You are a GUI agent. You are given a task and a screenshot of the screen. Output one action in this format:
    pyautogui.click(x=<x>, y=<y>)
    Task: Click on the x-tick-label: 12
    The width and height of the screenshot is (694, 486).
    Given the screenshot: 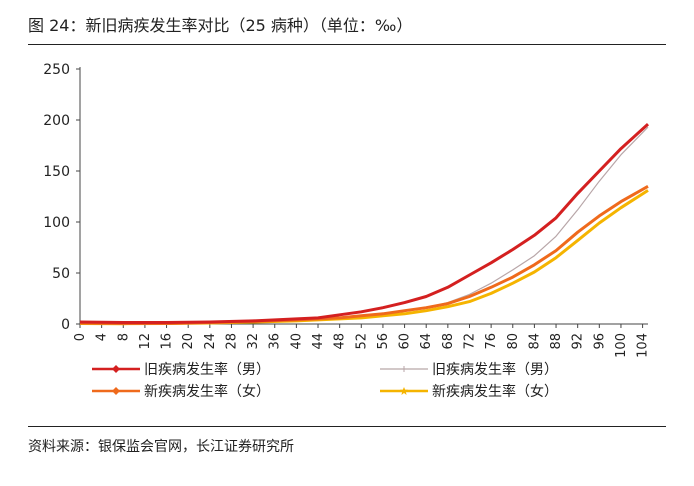 What is the action you would take?
    pyautogui.click(x=145, y=341)
    